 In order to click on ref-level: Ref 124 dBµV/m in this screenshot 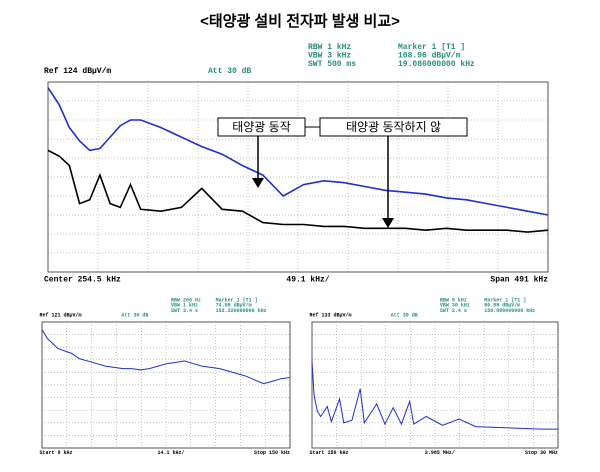, I will do `click(77, 71)`.